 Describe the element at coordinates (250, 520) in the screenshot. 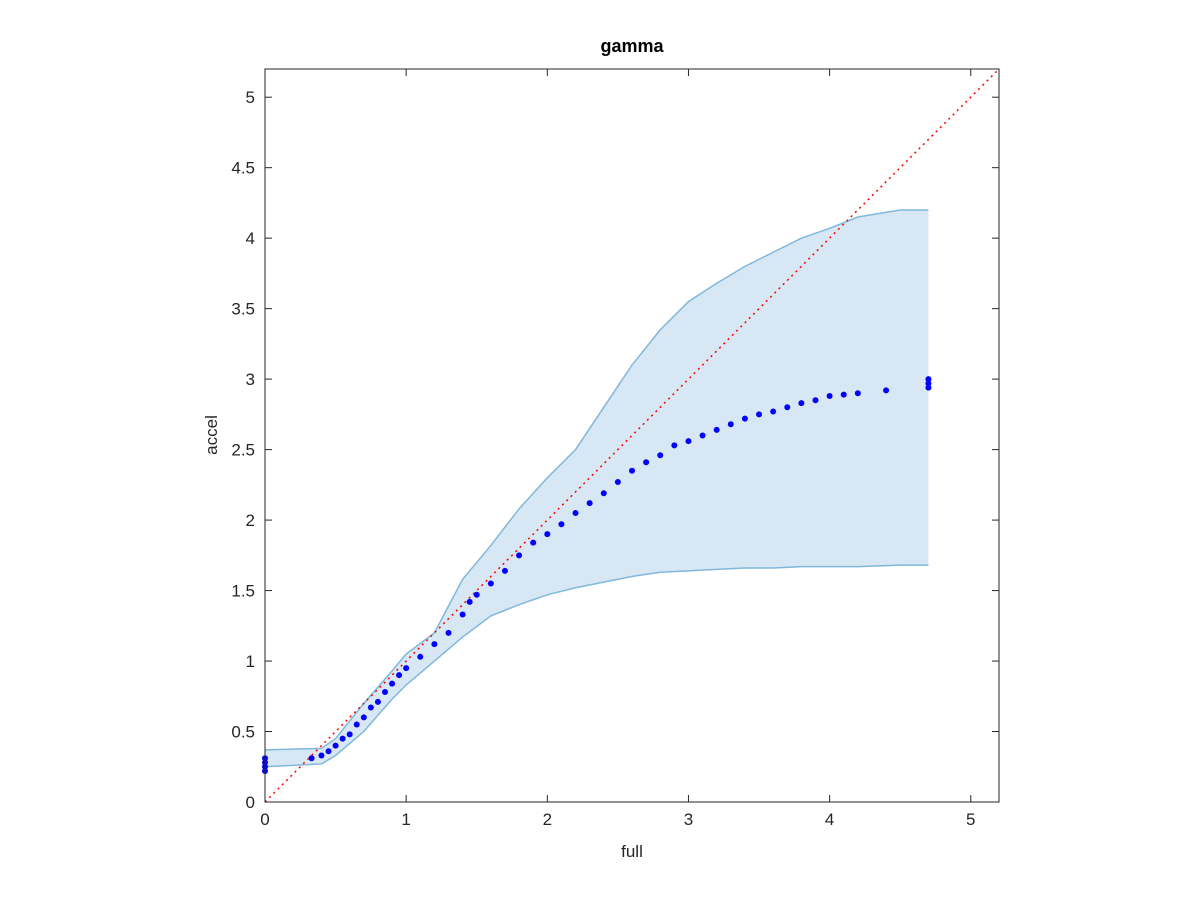

I see `y-tick-label: 2` at that location.